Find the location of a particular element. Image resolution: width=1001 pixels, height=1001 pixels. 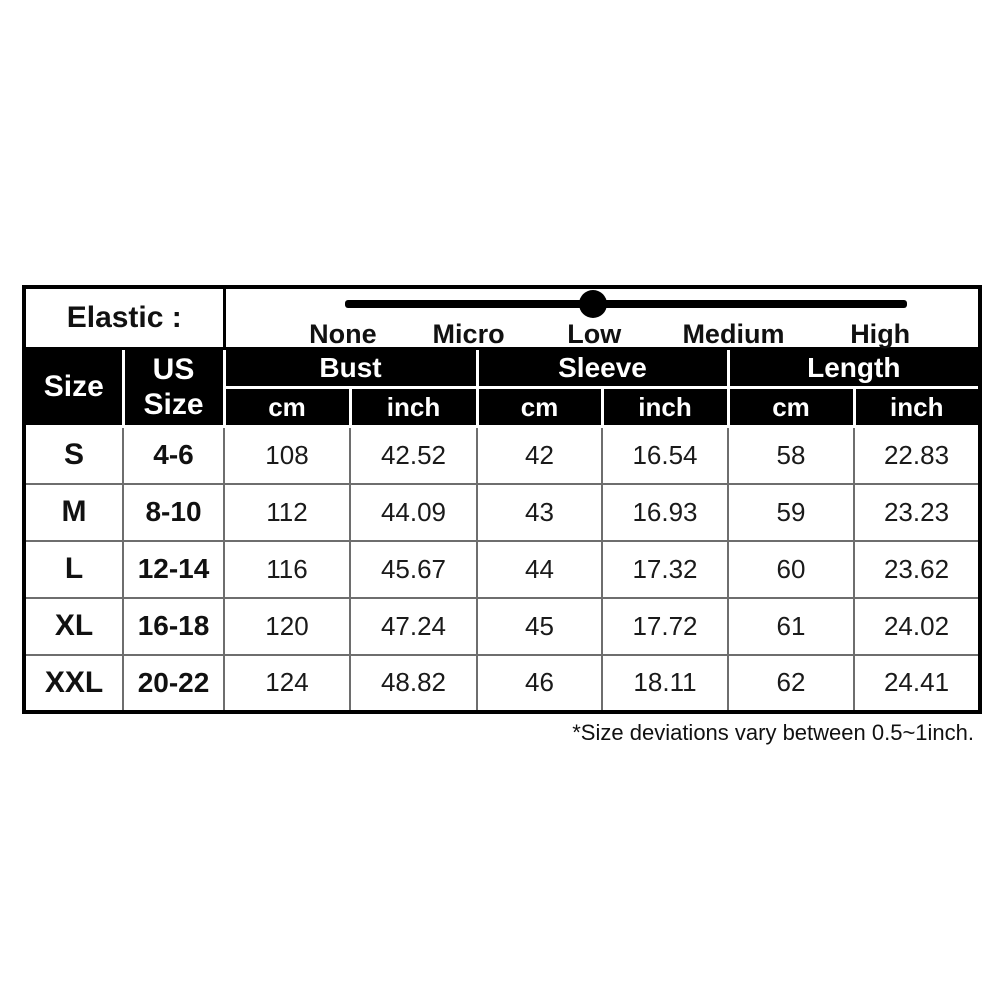

header-bust: Bust is located at coordinates (350, 368).